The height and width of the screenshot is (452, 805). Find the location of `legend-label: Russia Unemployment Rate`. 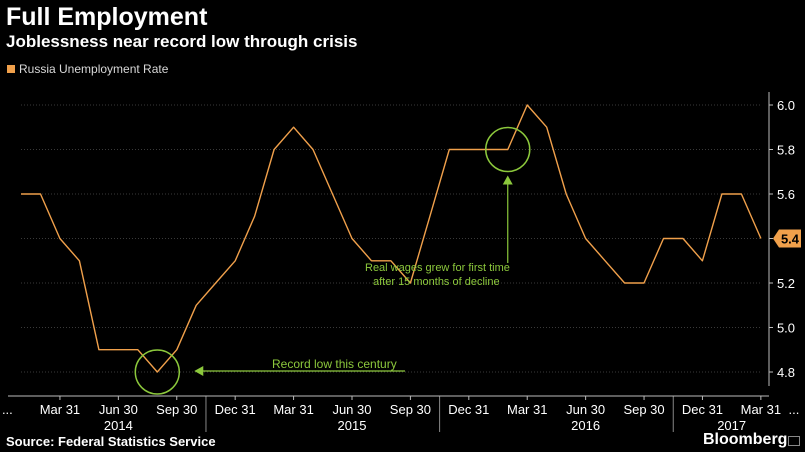

legend-label: Russia Unemployment Rate is located at coordinates (94, 69).